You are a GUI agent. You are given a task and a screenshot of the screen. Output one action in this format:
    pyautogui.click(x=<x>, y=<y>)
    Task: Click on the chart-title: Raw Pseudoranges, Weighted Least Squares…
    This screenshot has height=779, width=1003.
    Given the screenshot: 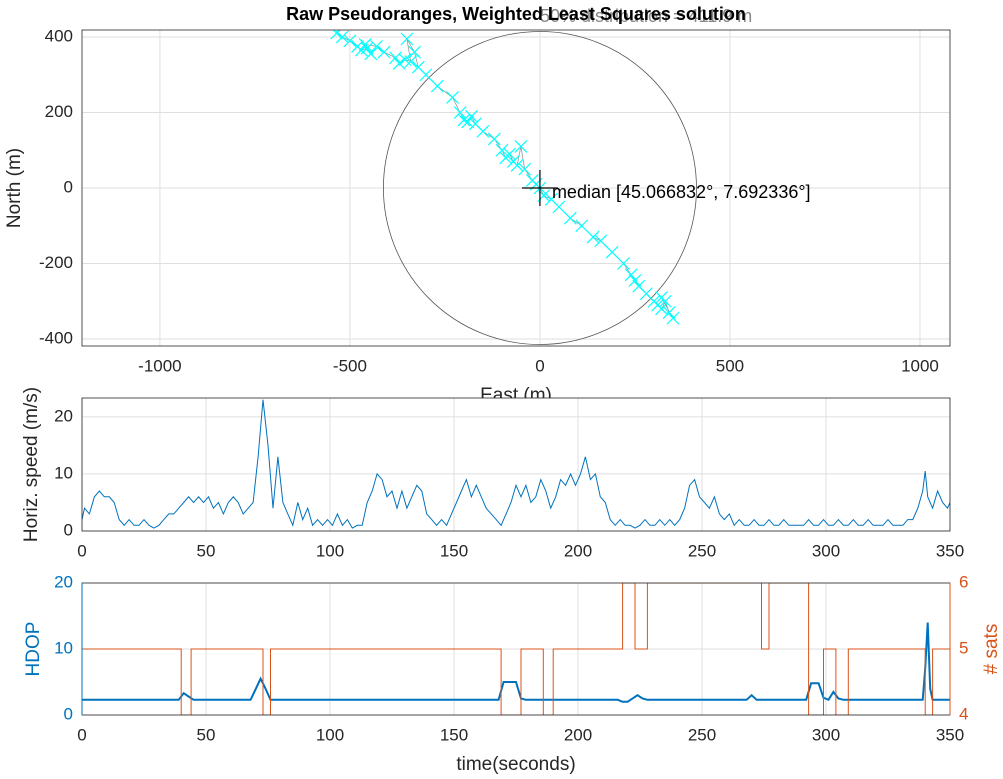 What is the action you would take?
    pyautogui.click(x=516, y=14)
    